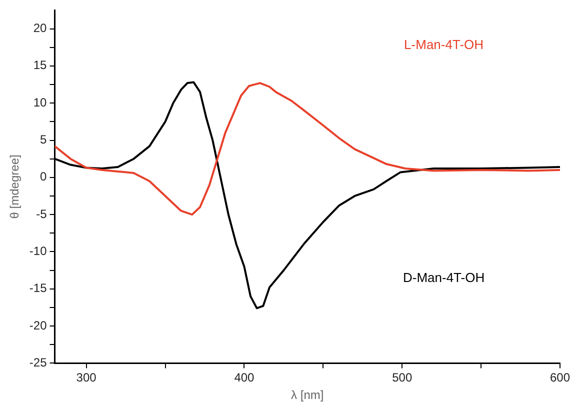 The width and height of the screenshot is (574, 403). Describe the element at coordinates (38, 325) in the screenshot. I see `y-tick-label: -20` at that location.